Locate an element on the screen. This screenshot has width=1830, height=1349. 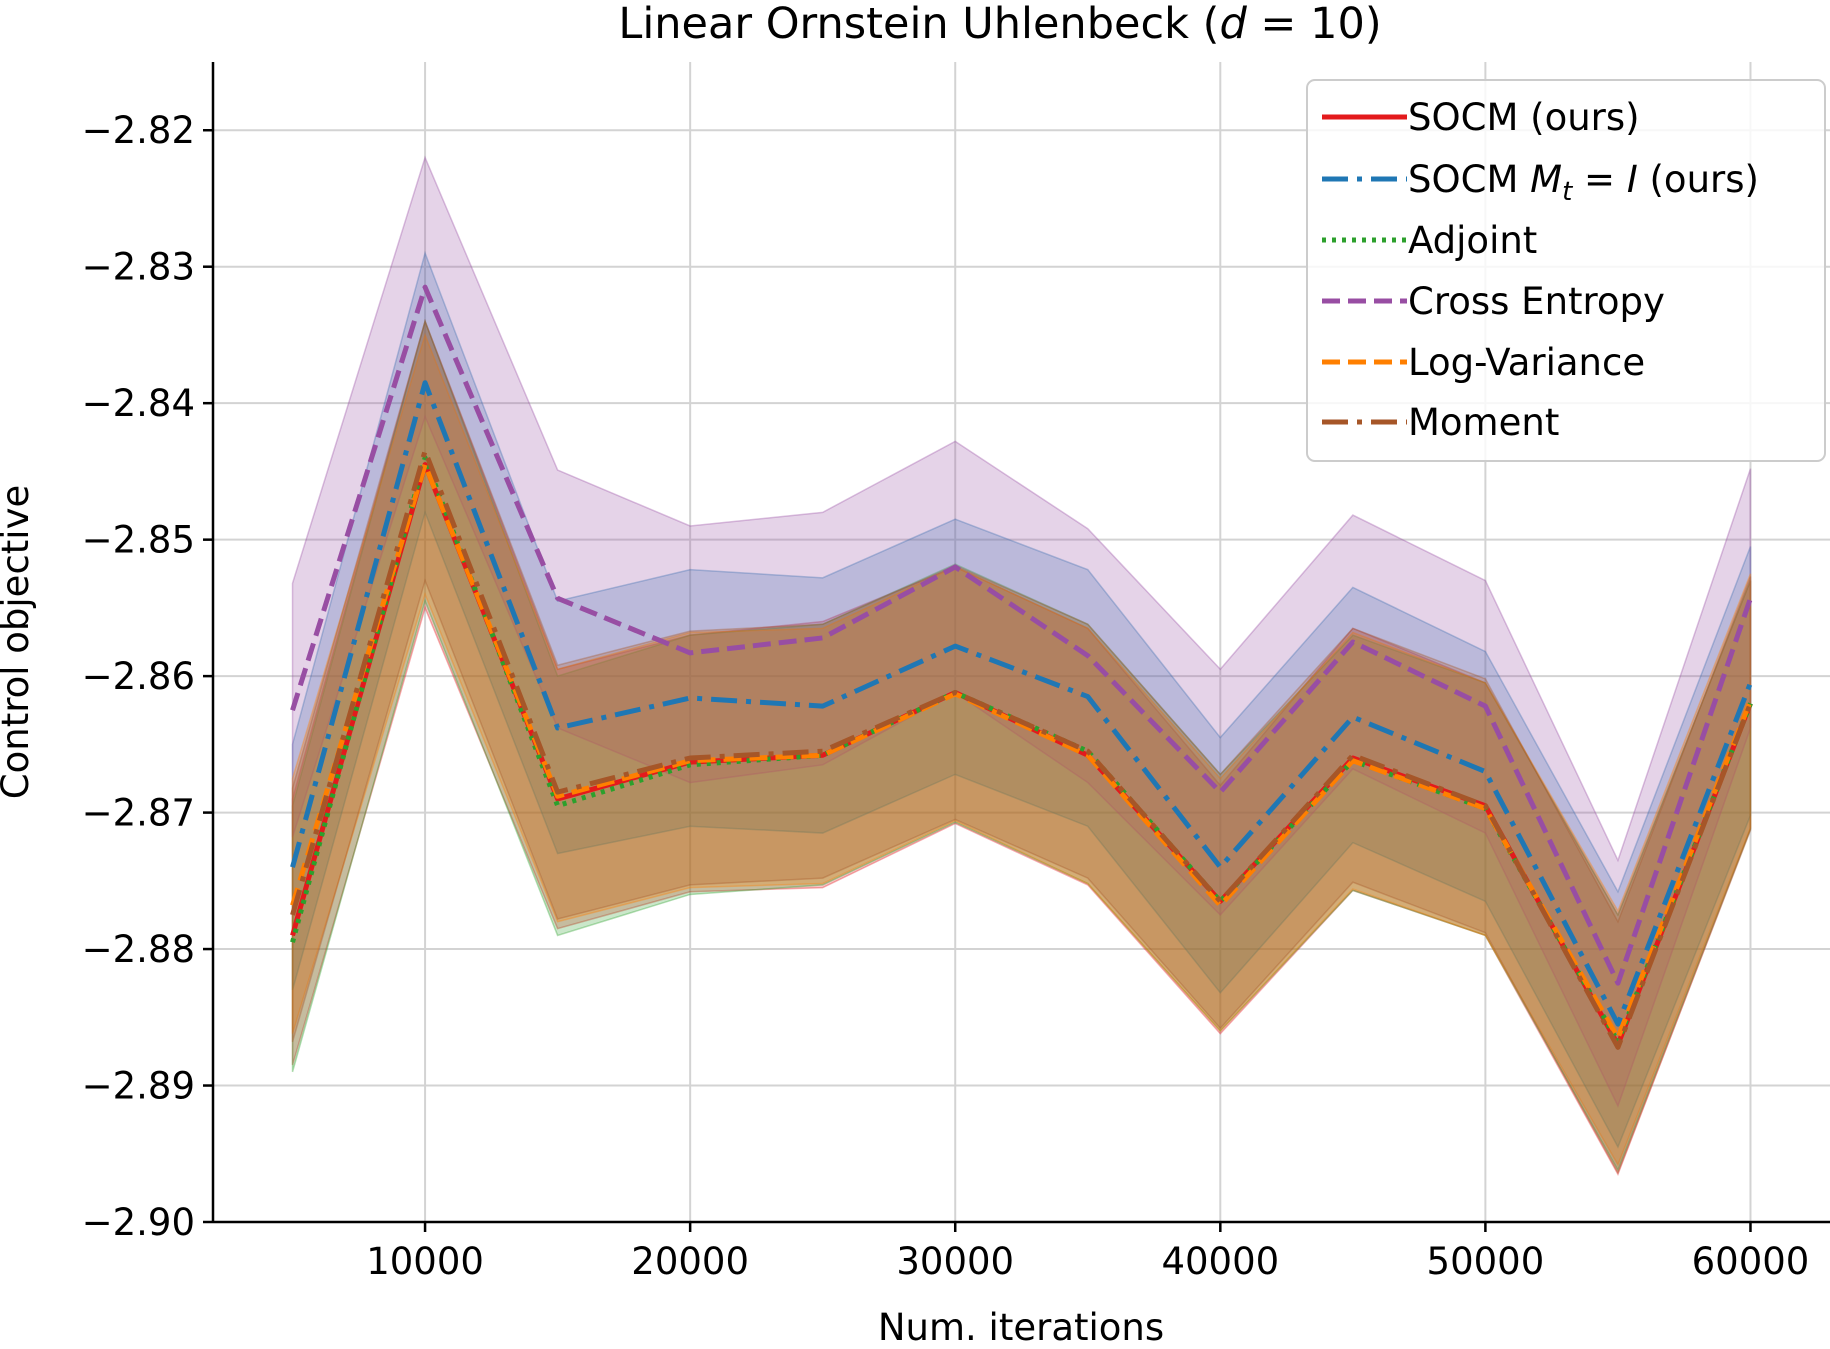
legend-label-socm-mt: SOCM Mt = I (ours) is located at coordinates (1583, 182).